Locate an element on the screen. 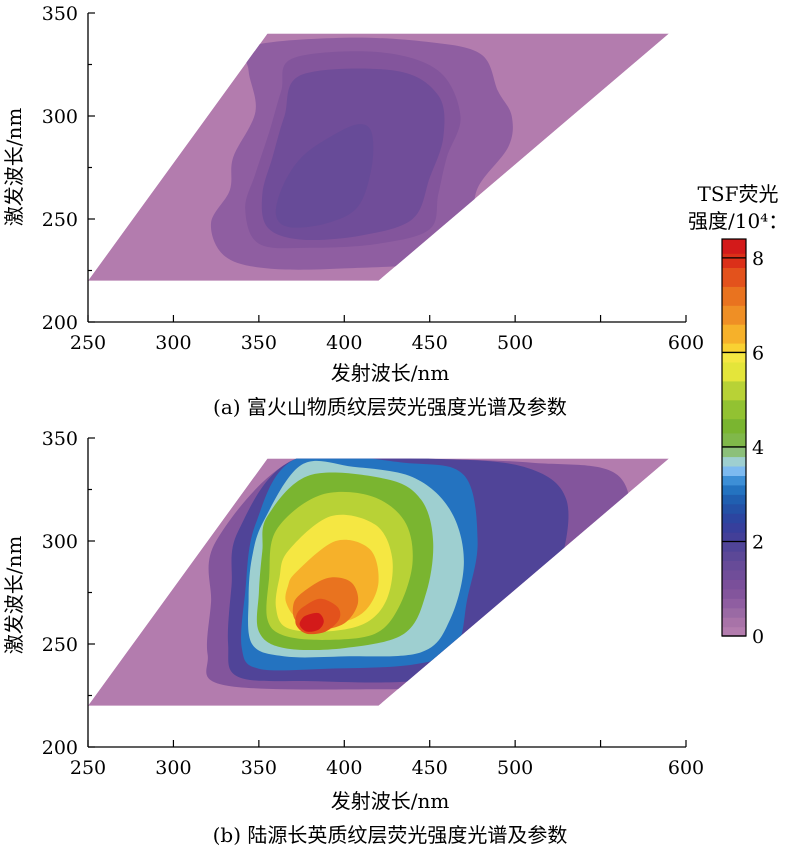  x-tick-label-a-450: 450 is located at coordinates (430, 343).